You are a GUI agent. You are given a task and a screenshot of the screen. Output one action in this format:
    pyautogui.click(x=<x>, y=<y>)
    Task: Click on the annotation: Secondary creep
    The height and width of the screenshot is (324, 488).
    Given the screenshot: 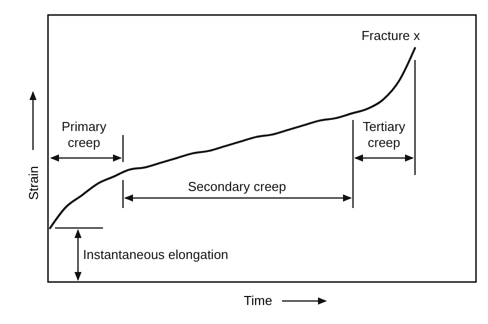 What is the action you would take?
    pyautogui.click(x=237, y=186)
    